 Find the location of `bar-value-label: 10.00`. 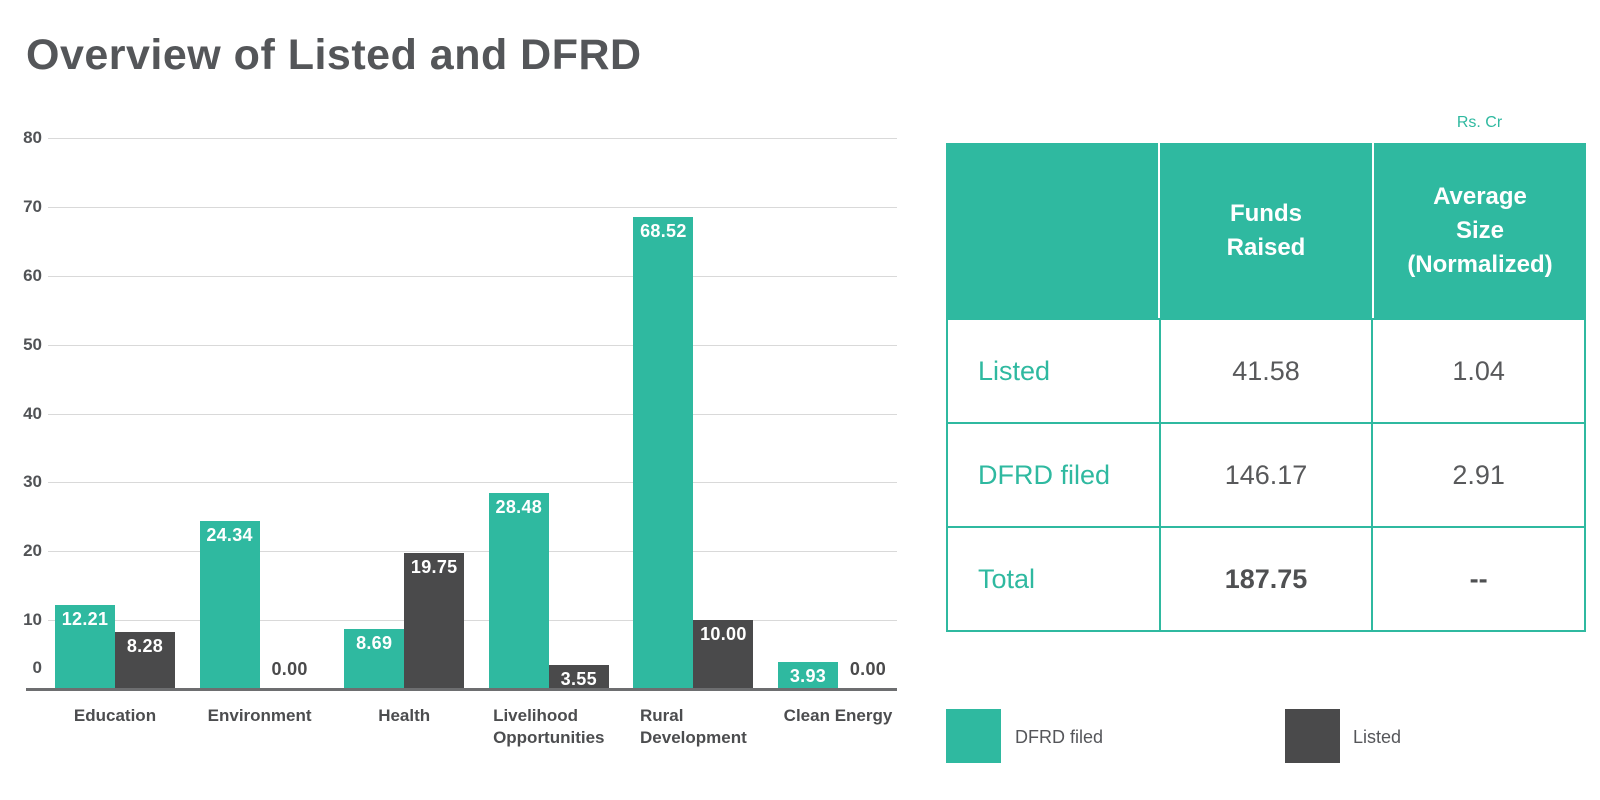

bar-value-label: 10.00 is located at coordinates (723, 634).